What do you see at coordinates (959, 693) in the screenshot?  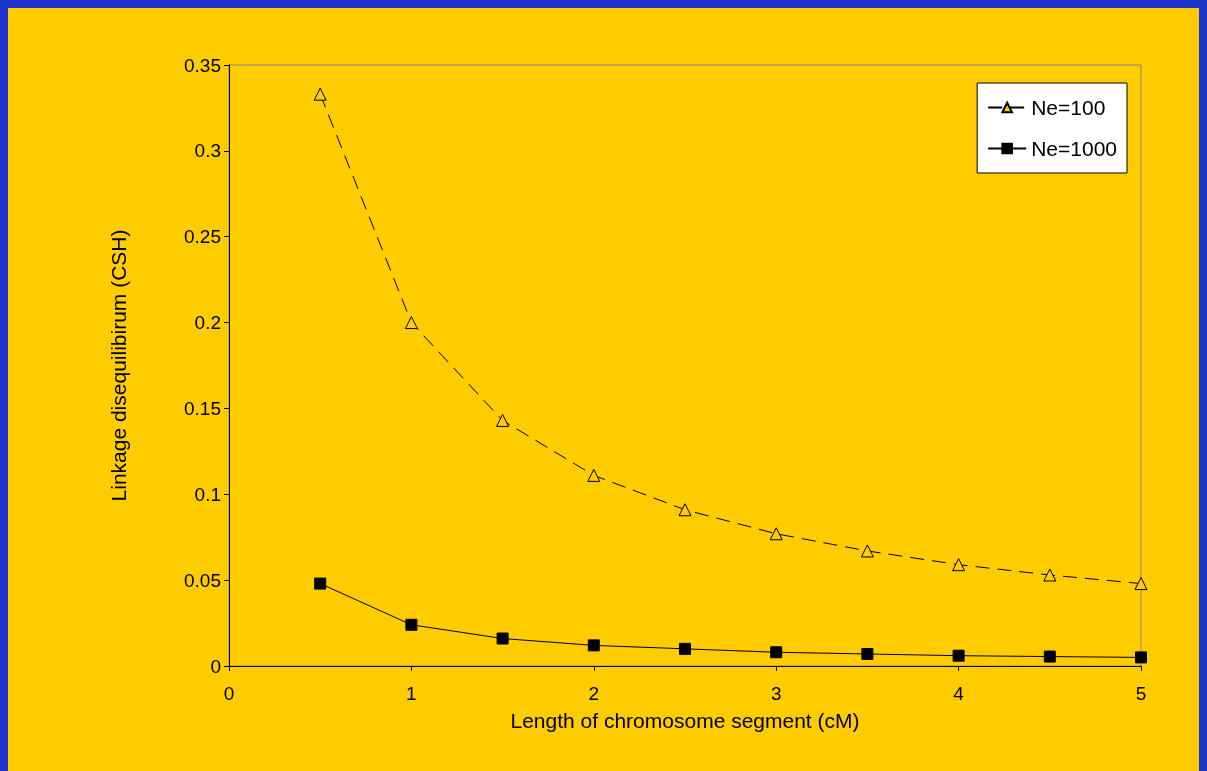 I see `x-tick-label: 4` at bounding box center [959, 693].